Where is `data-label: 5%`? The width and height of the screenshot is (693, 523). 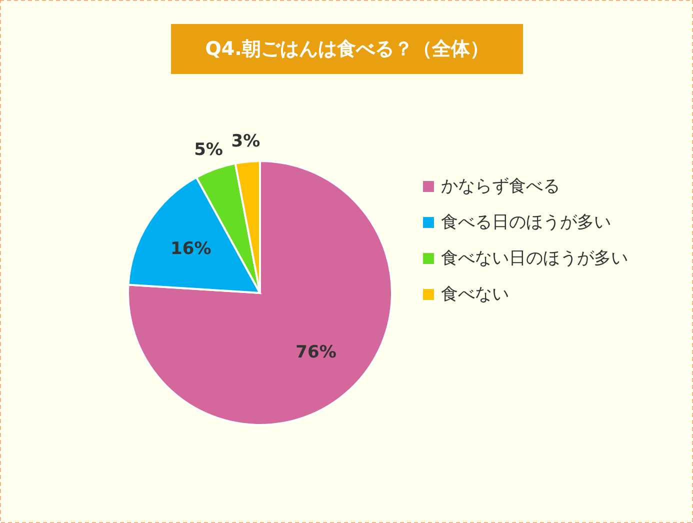 data-label: 5% is located at coordinates (208, 150).